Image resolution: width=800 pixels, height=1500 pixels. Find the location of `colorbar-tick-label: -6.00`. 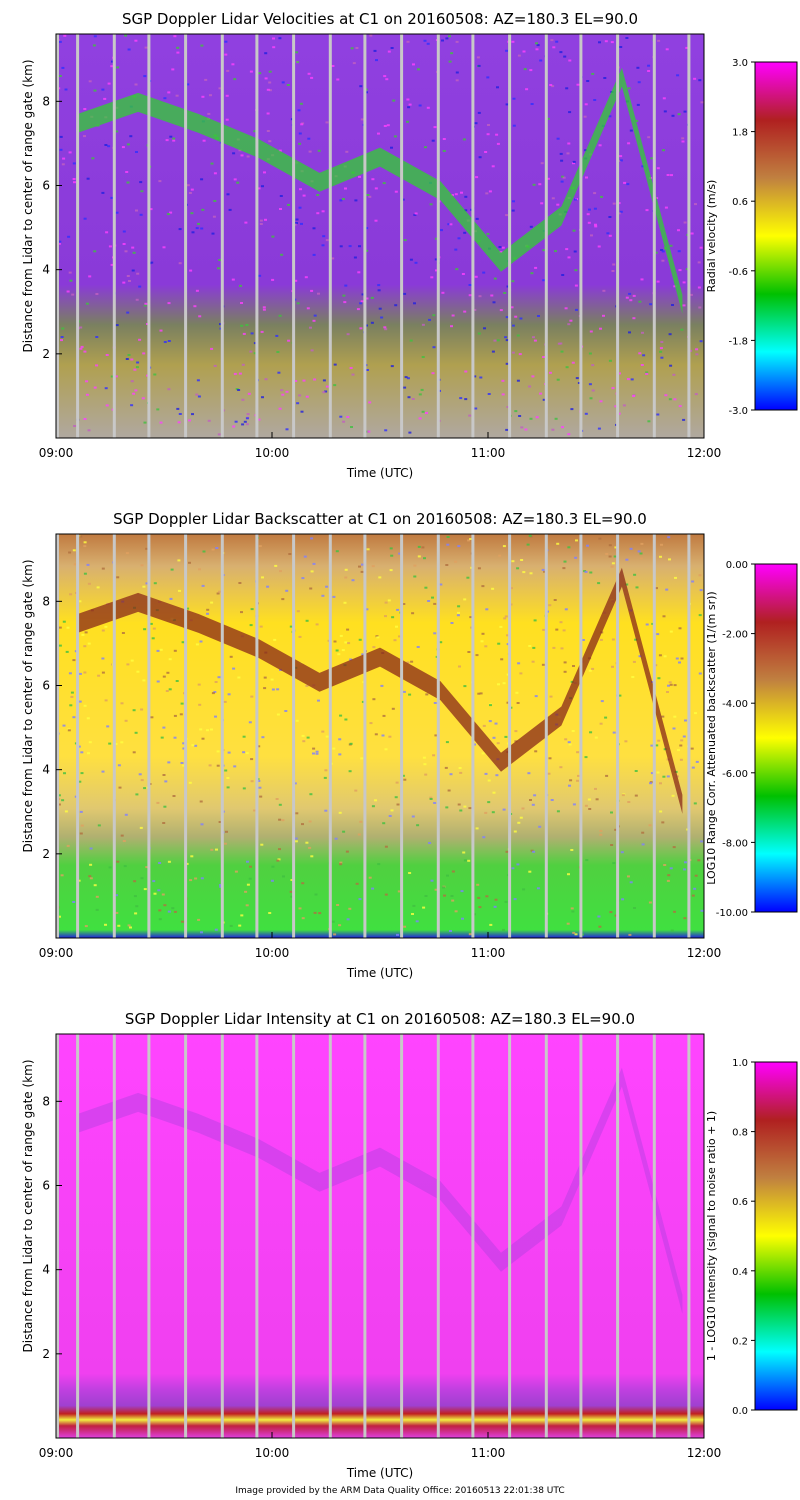

colorbar-tick-label: -6.00 is located at coordinates (735, 774).